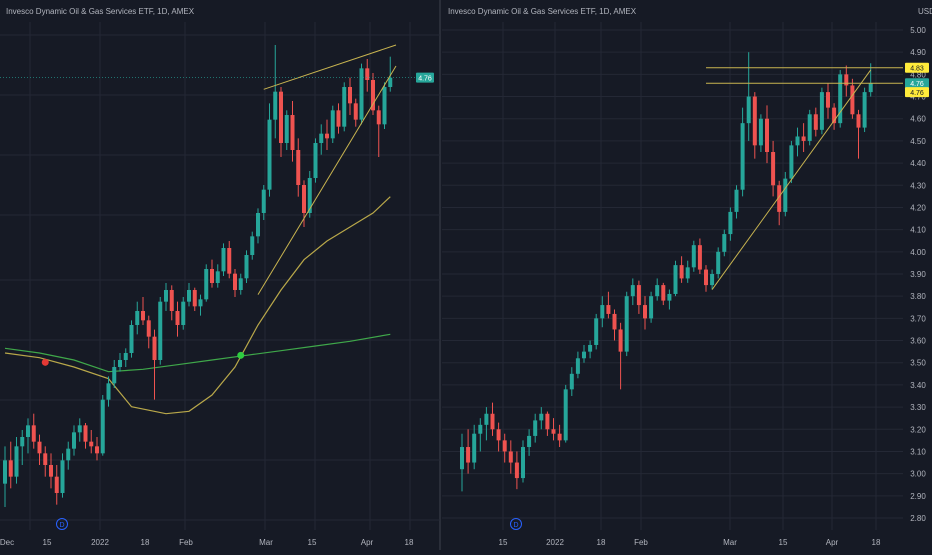 This screenshot has width=932, height=555. I want to click on crossover-bullish-marker, so click(241, 355).